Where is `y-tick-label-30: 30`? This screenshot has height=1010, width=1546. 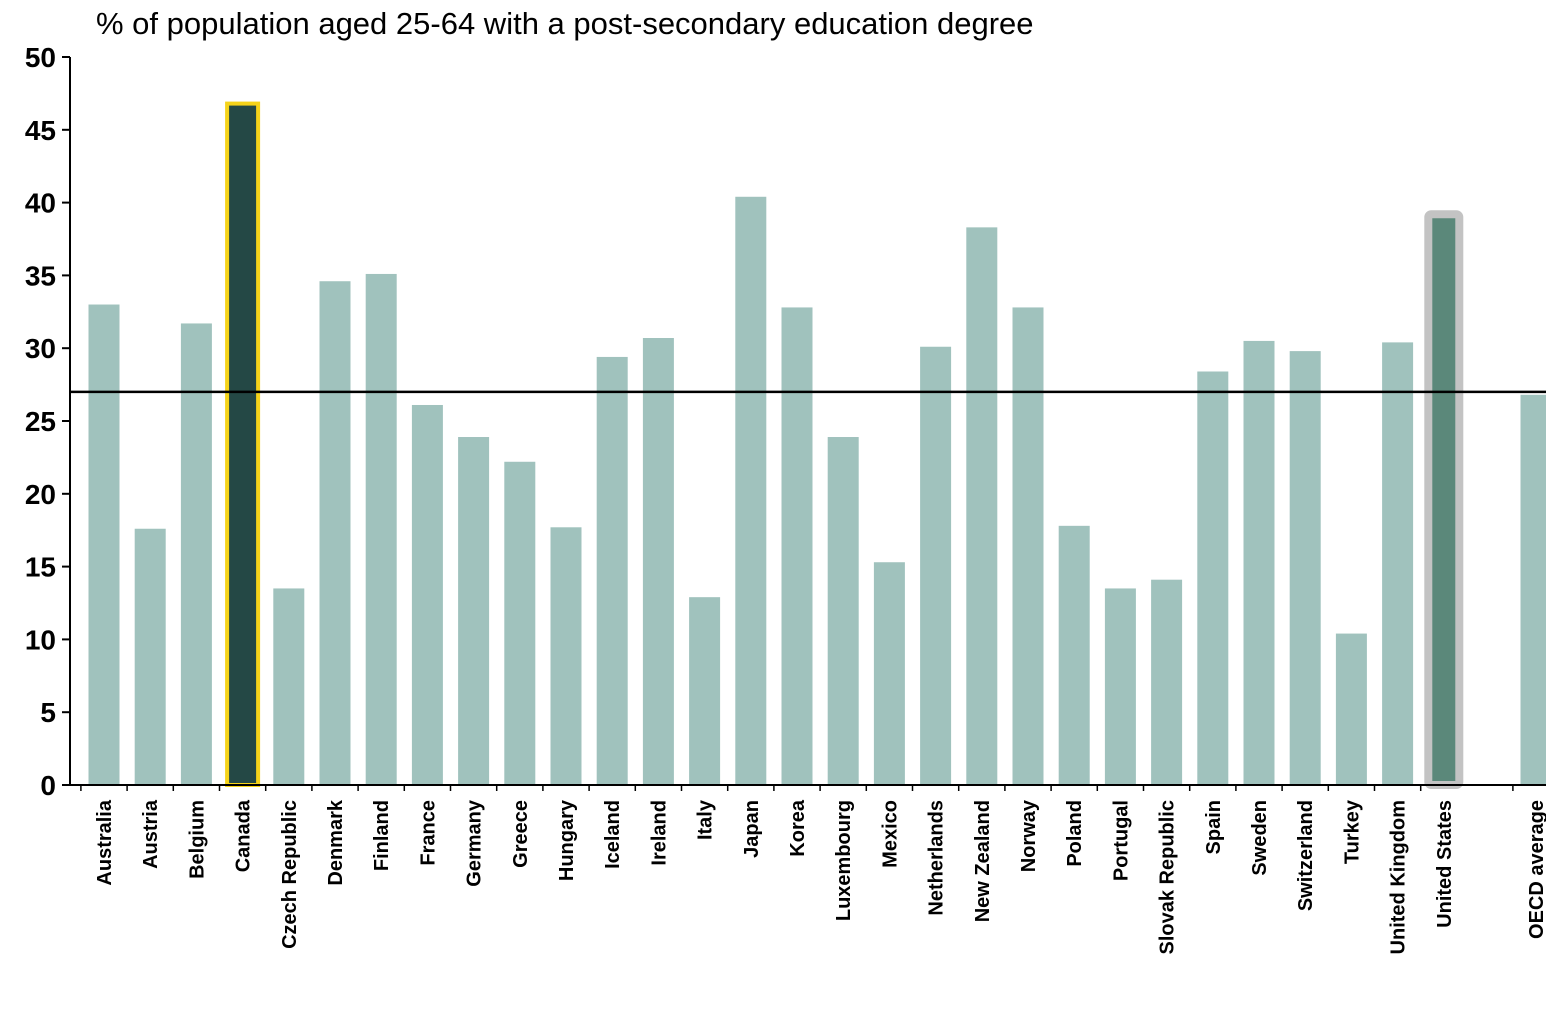 y-tick-label-30: 30 is located at coordinates (40, 348).